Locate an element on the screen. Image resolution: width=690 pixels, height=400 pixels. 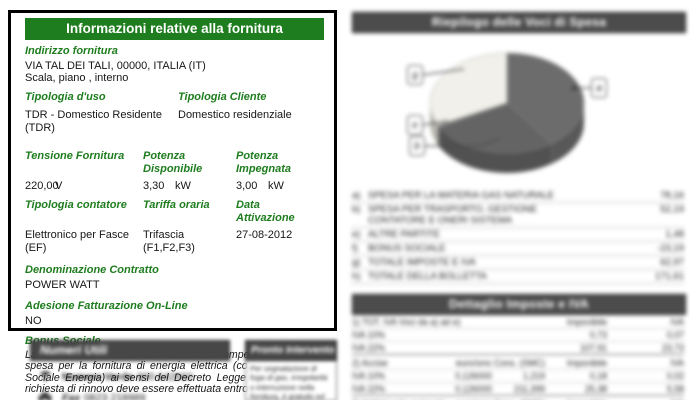
table-row: e) ALTRE PARTITE 1,48 is located at coordinates (518, 235).